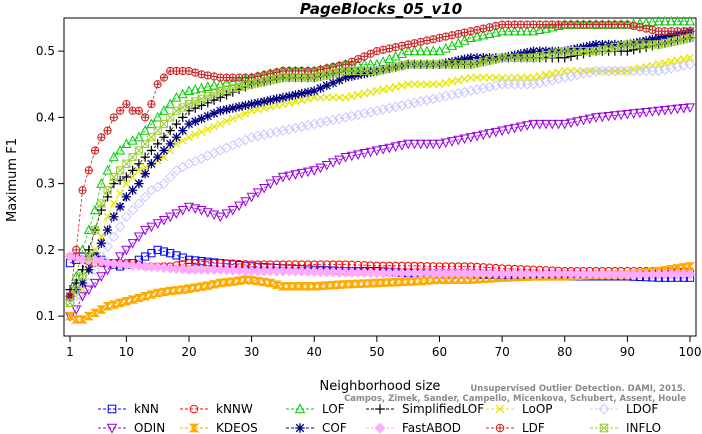 The height and width of the screenshot is (434, 702). What do you see at coordinates (45, 117) in the screenshot?
I see `y-tick-label: 0.4` at bounding box center [45, 117].